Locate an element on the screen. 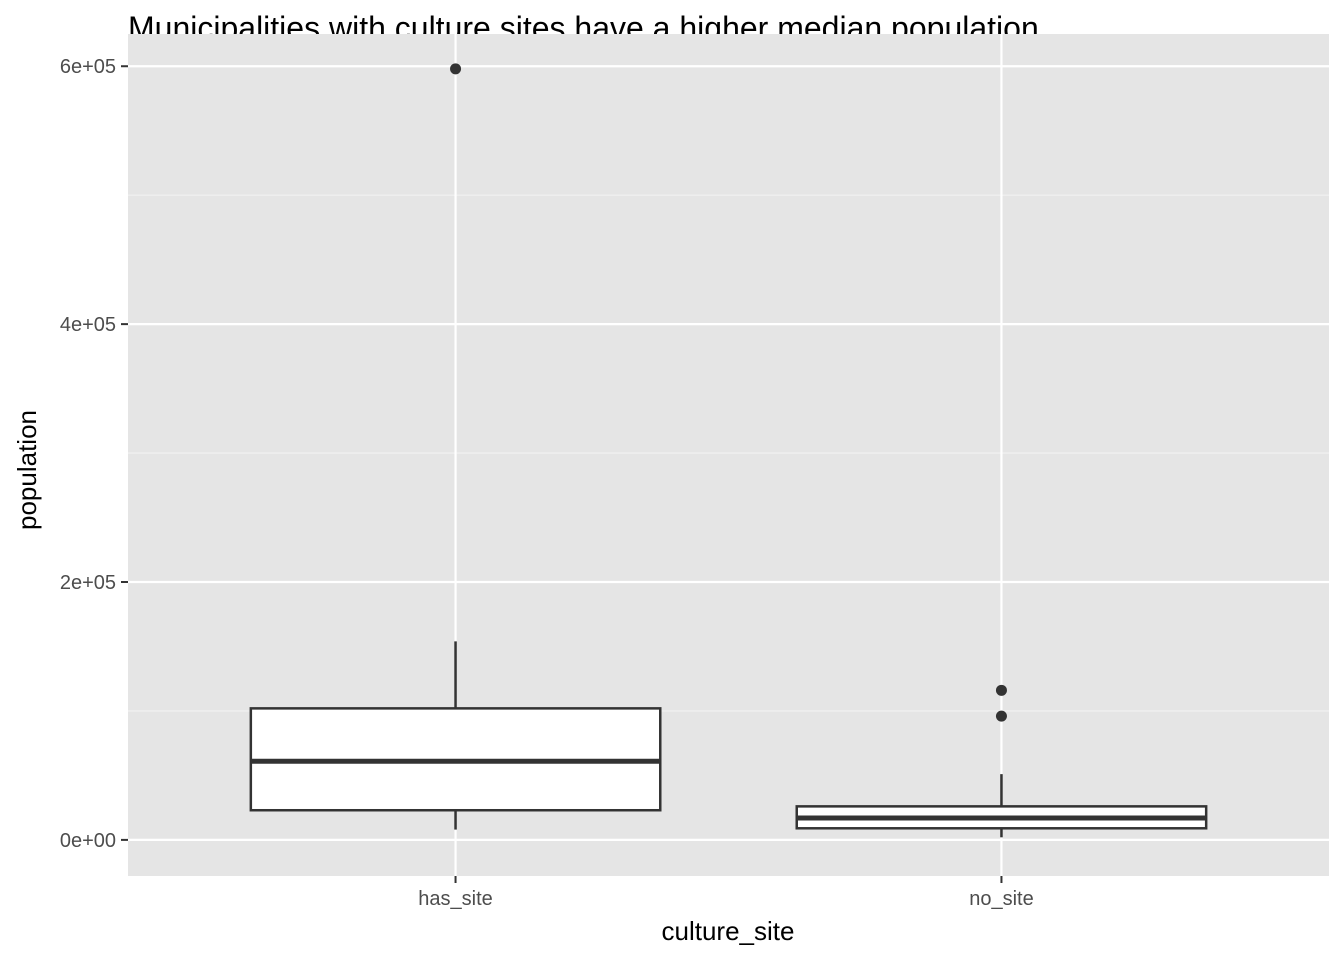 The image size is (1344, 960). y-tick-label: 2e+05 is located at coordinates (88, 583).